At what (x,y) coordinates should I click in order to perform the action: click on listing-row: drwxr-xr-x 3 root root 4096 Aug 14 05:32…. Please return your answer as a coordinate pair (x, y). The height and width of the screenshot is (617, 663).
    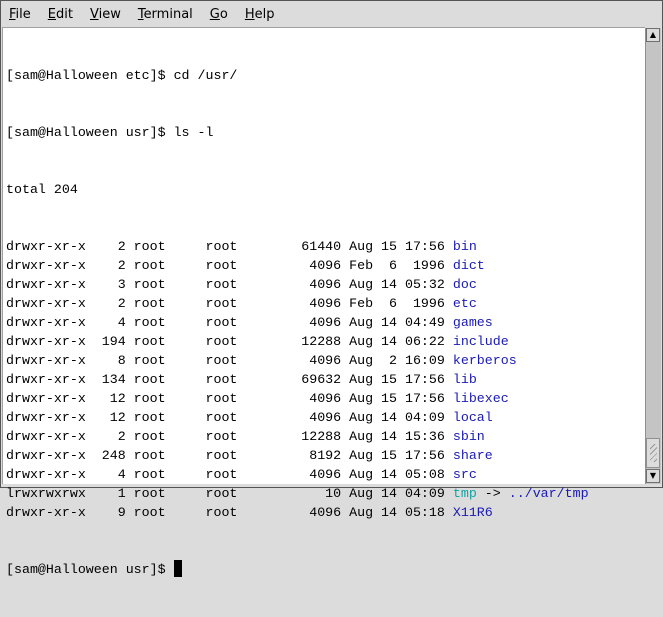
    Looking at the image, I should click on (297, 284).